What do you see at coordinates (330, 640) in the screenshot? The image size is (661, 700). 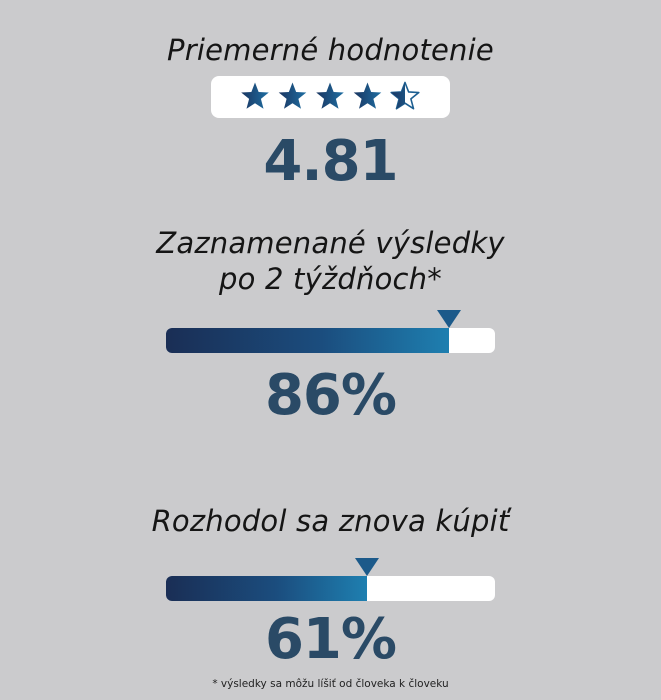 I see `rebuy-value: 61%` at bounding box center [330, 640].